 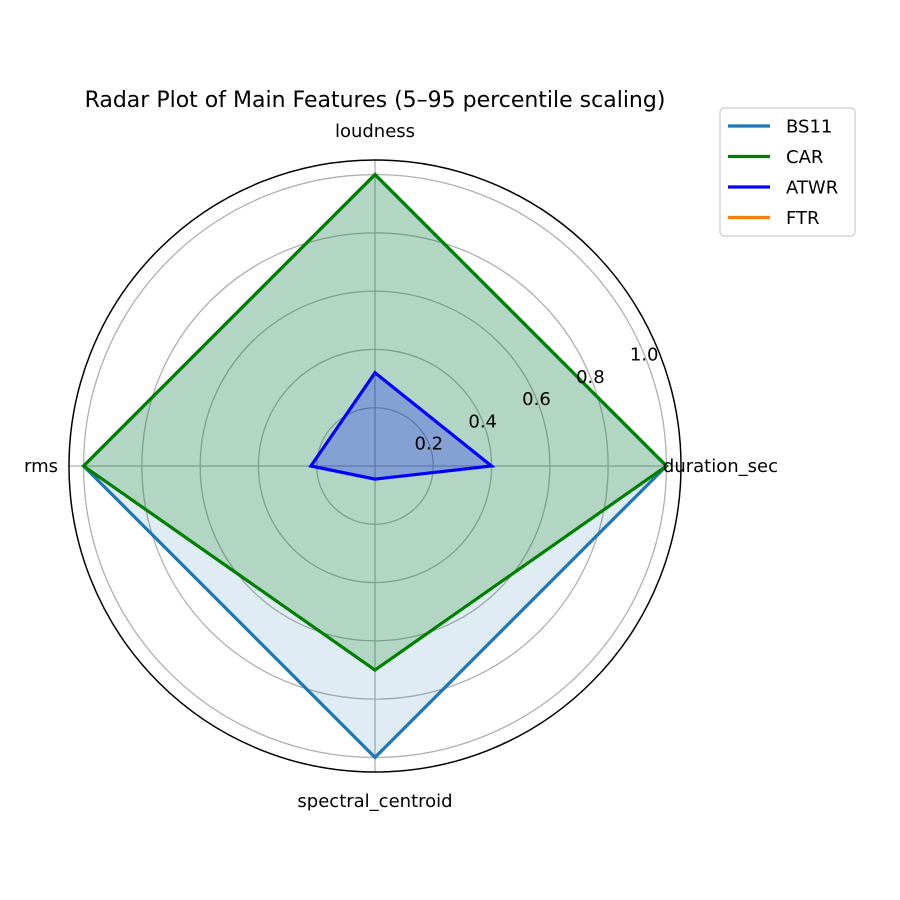 I want to click on legend-box, so click(x=787, y=172).